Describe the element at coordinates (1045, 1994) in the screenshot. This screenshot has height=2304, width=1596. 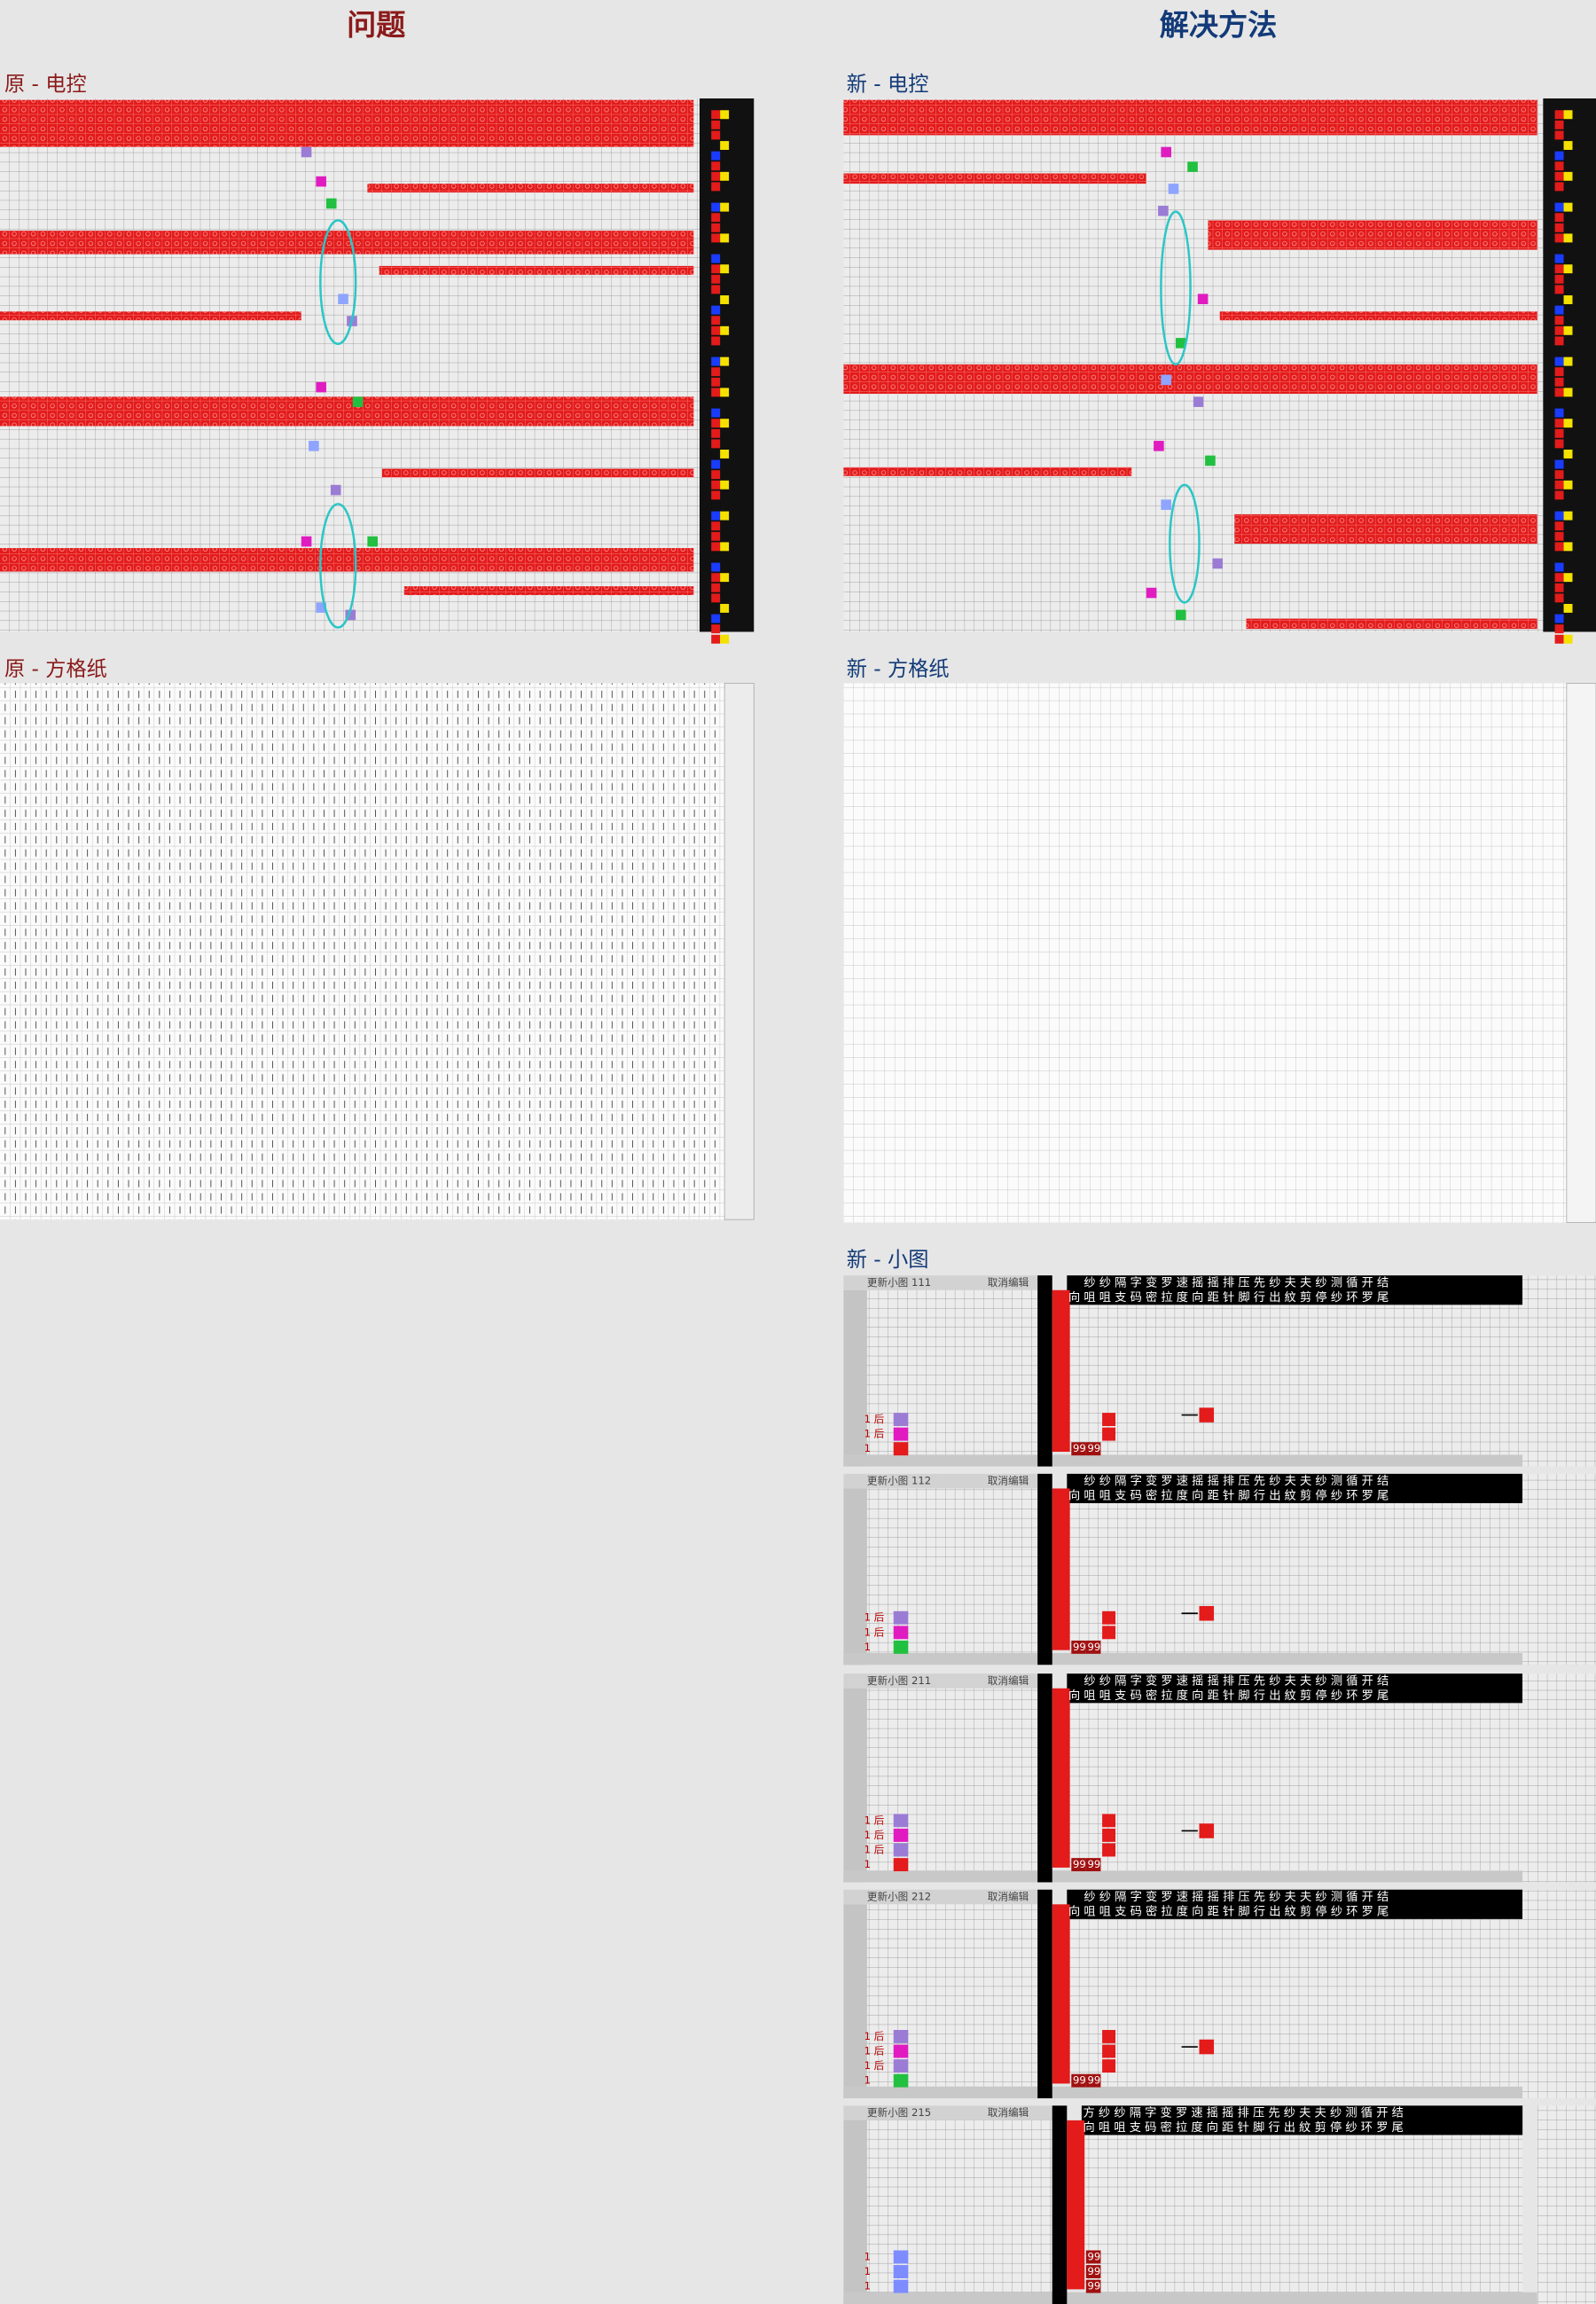
I see `black-strip` at that location.